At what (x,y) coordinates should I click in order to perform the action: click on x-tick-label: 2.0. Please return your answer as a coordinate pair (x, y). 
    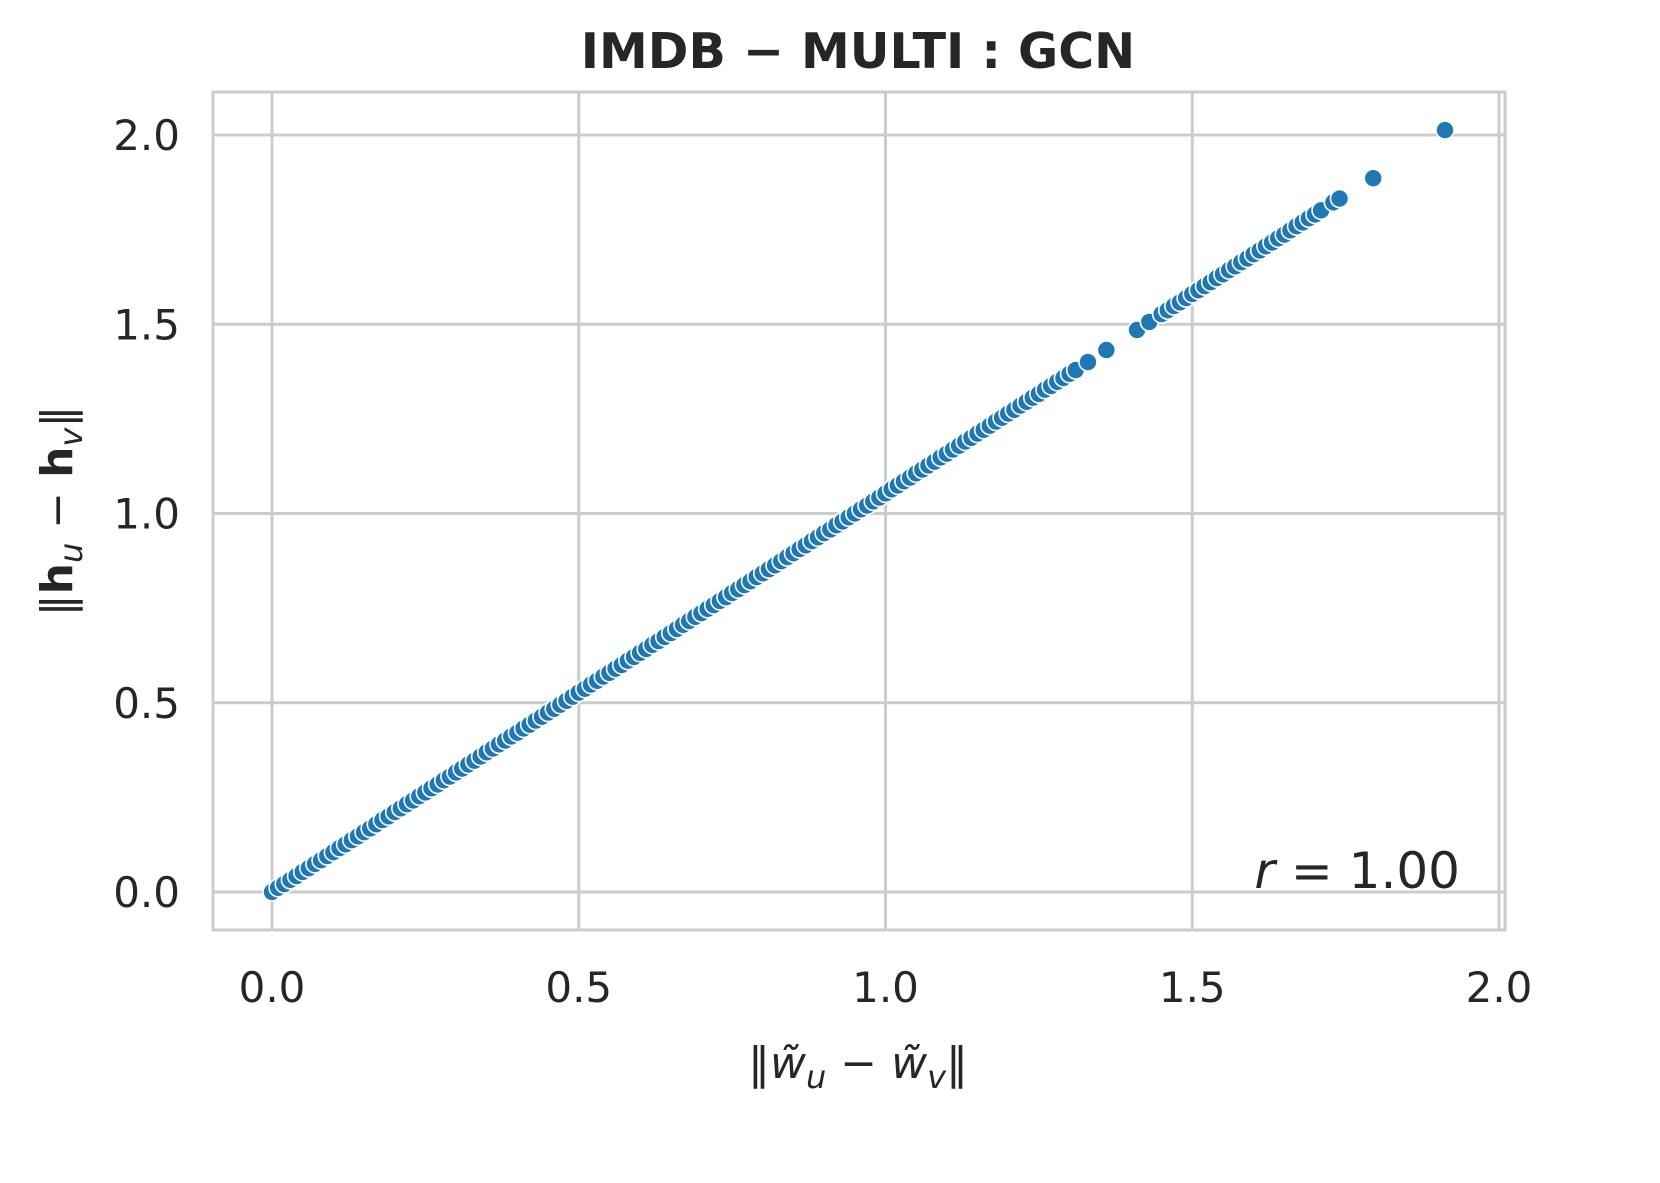
    Looking at the image, I should click on (1499, 987).